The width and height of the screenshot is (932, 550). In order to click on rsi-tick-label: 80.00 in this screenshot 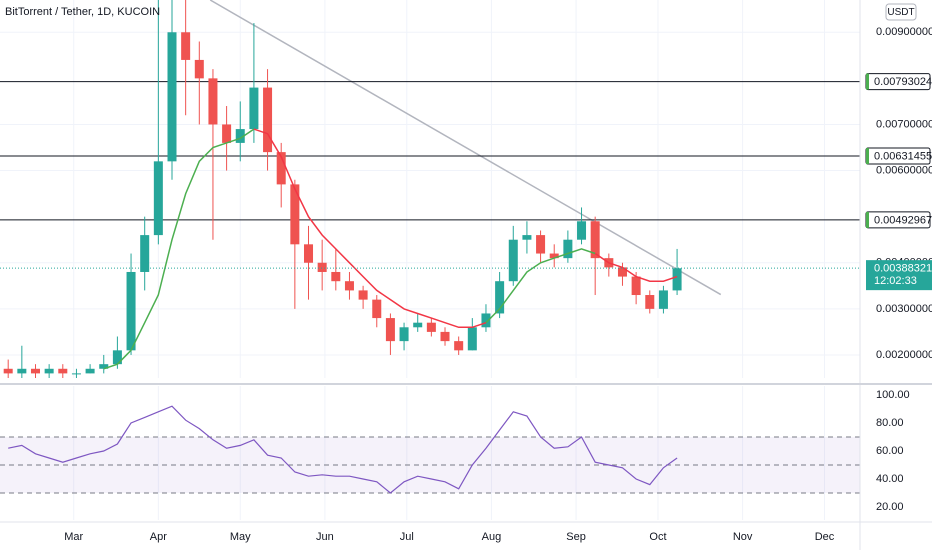, I will do `click(890, 423)`.